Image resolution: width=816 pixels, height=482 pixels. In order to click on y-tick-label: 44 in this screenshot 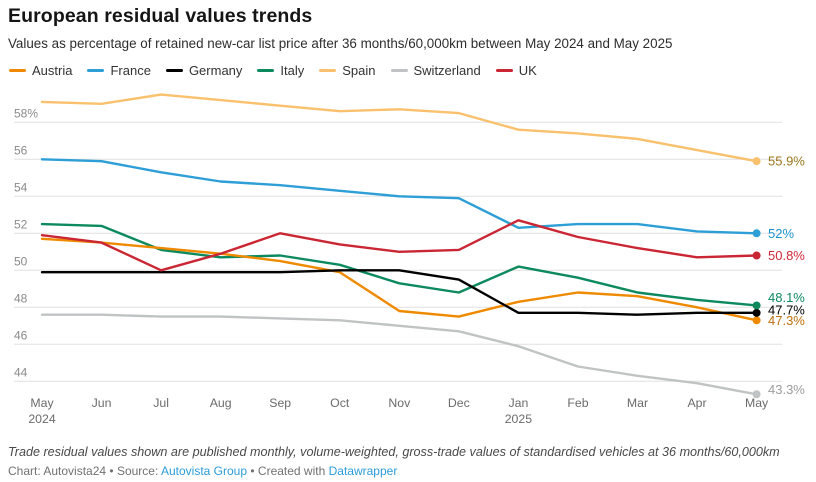, I will do `click(21, 372)`.